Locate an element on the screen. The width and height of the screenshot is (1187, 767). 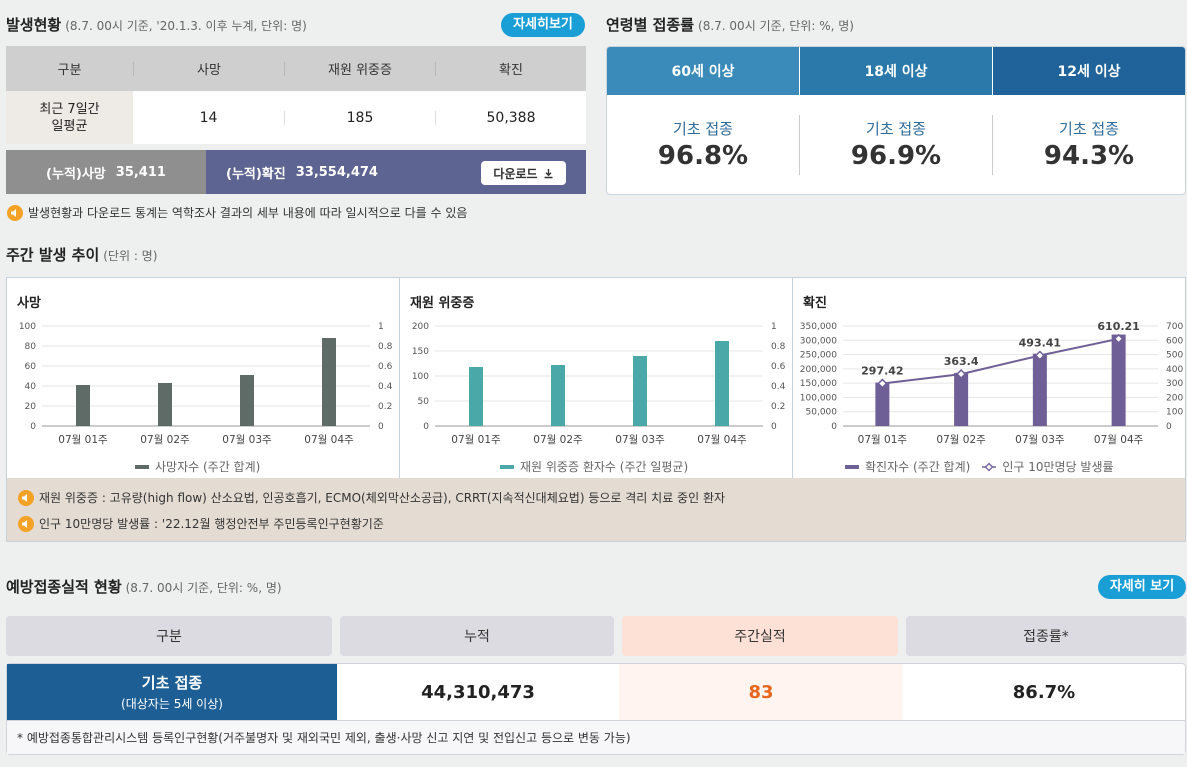
y-tick-label: 100 is located at coordinates (27, 327).